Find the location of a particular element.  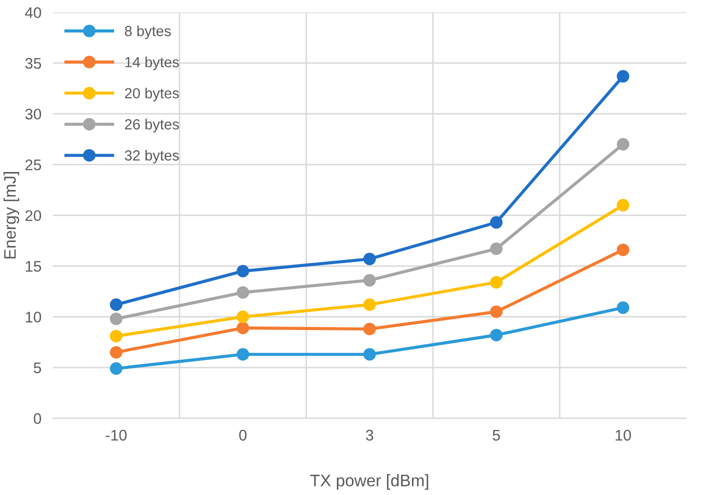

x-tick-label: 5 is located at coordinates (496, 435).